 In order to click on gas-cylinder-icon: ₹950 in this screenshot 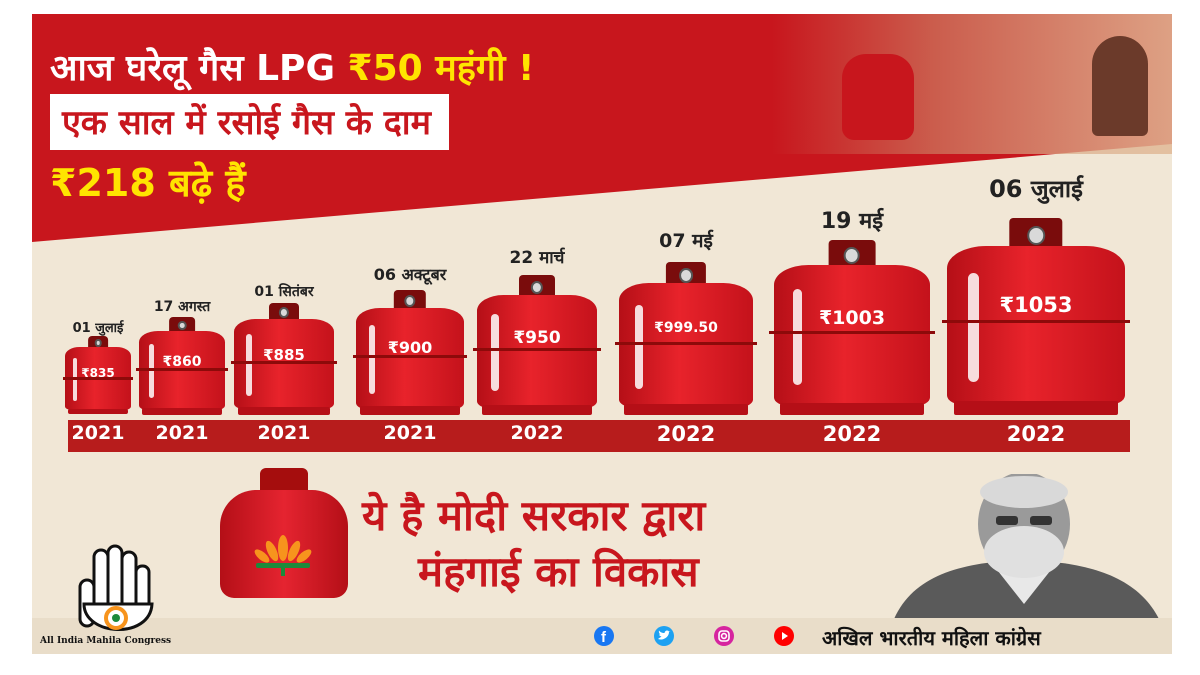, I will do `click(537, 345)`.